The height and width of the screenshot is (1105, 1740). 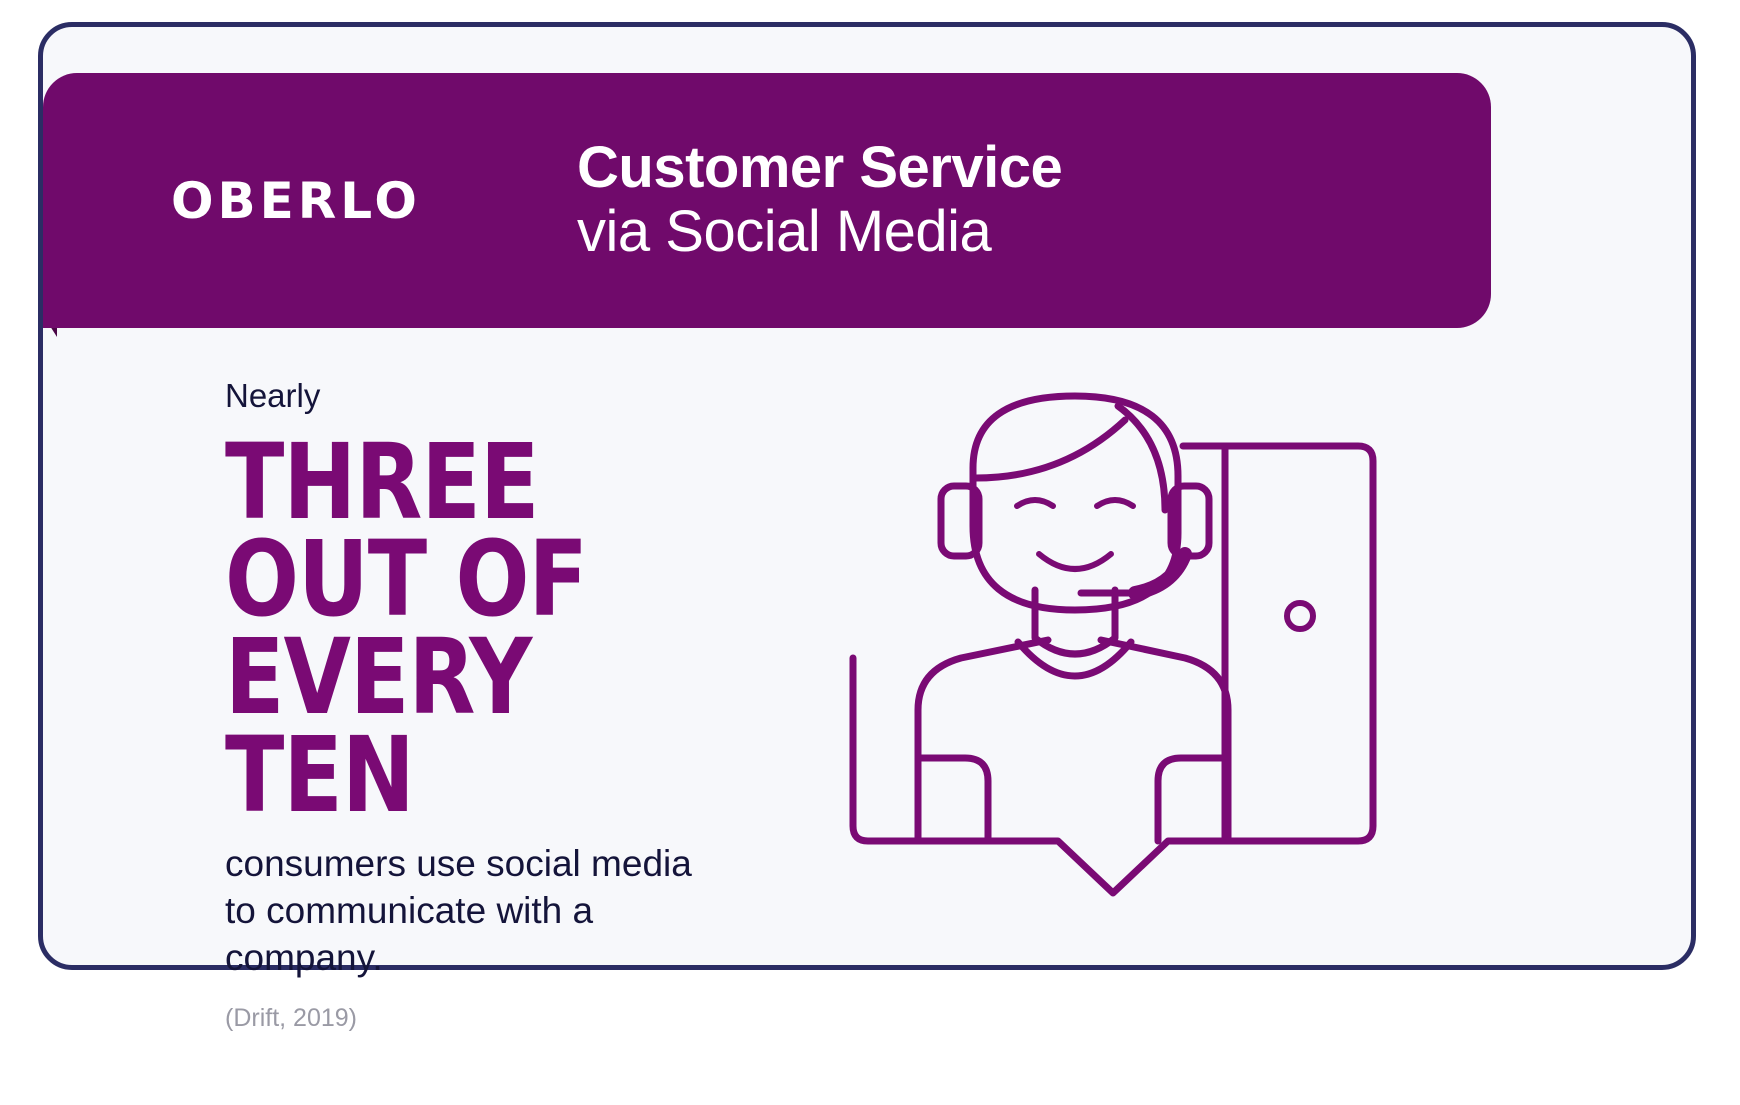 I want to click on header-title-line-1: Customer Service, so click(x=820, y=167).